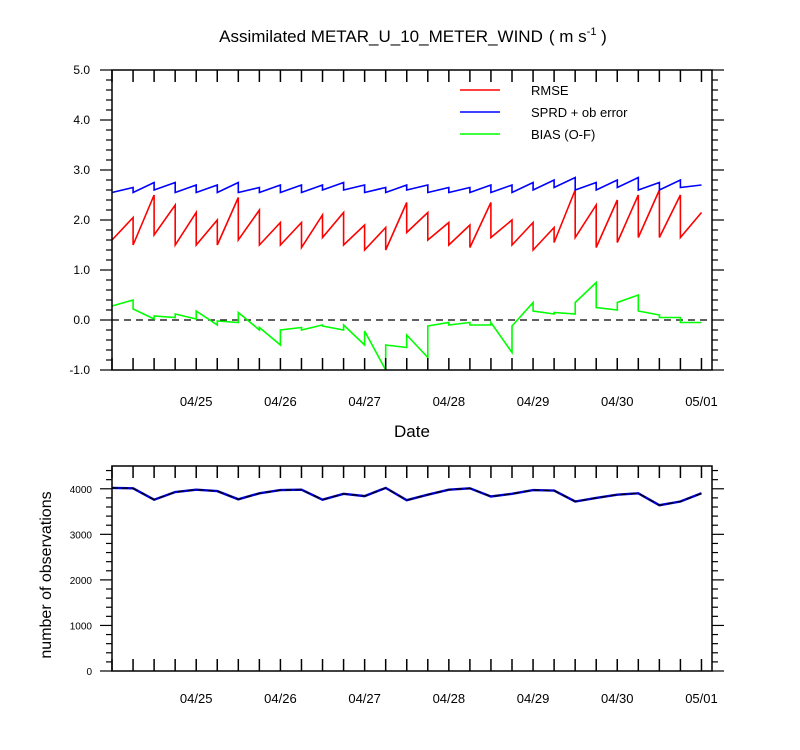 Image resolution: width=800 pixels, height=750 pixels. I want to click on y-tick-label: 3.0, so click(81, 170).